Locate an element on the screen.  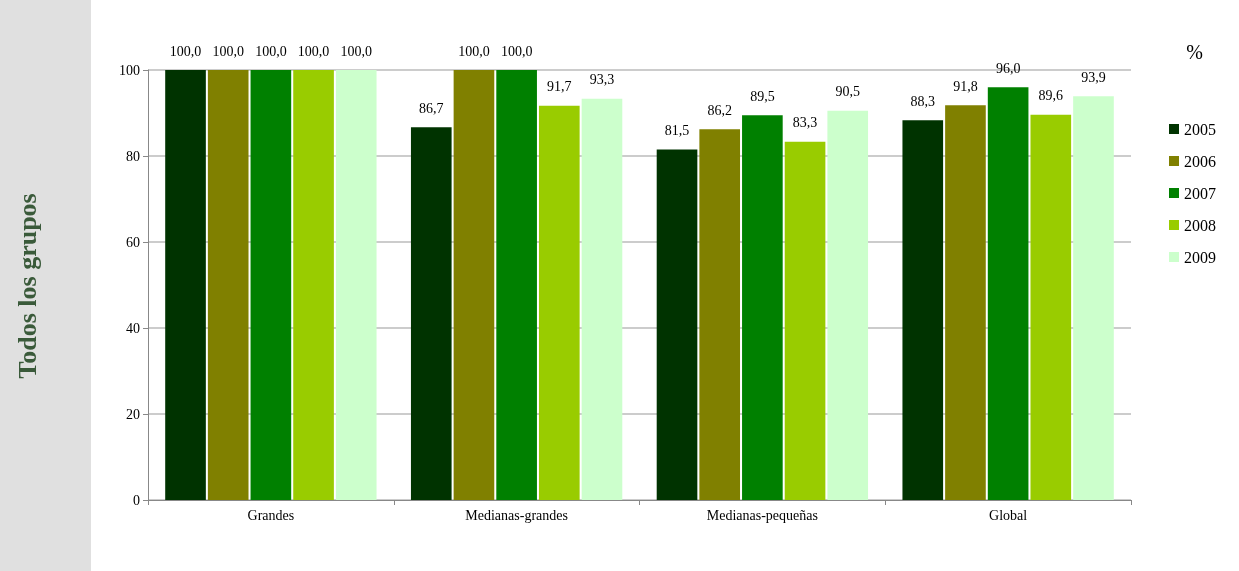
data-label: 81,5 is located at coordinates (677, 131).